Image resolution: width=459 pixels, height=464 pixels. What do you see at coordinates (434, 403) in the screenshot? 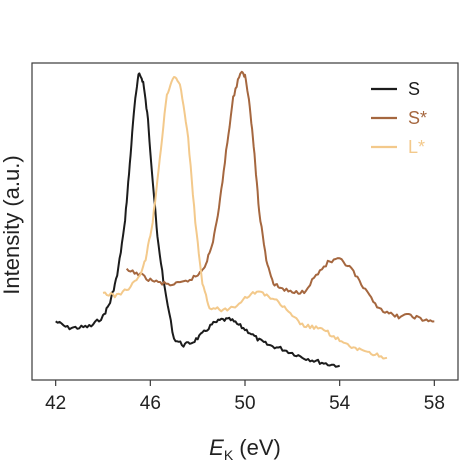
I see `x-tick-label: 58` at bounding box center [434, 403].